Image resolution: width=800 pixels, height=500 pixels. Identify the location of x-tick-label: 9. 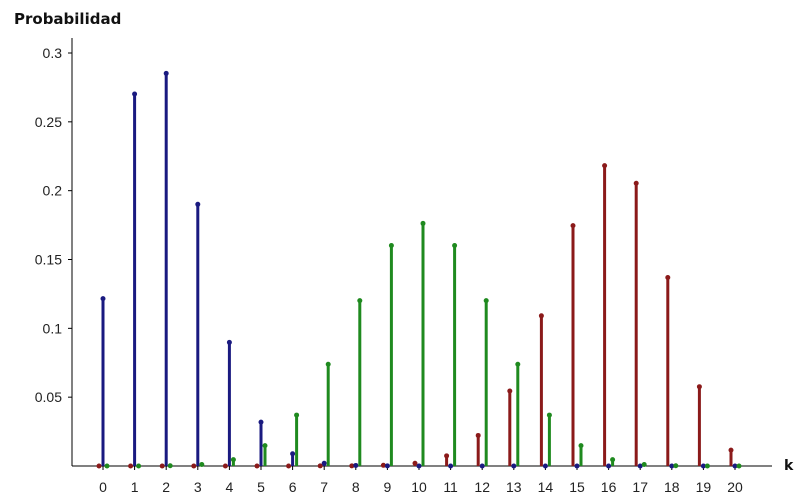
(388, 487).